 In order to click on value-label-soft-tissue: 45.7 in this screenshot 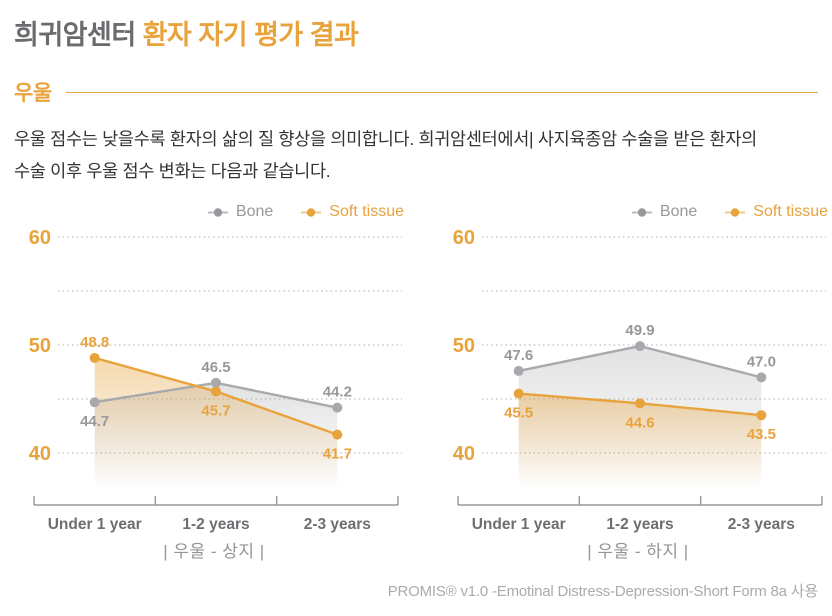, I will do `click(215, 410)`.